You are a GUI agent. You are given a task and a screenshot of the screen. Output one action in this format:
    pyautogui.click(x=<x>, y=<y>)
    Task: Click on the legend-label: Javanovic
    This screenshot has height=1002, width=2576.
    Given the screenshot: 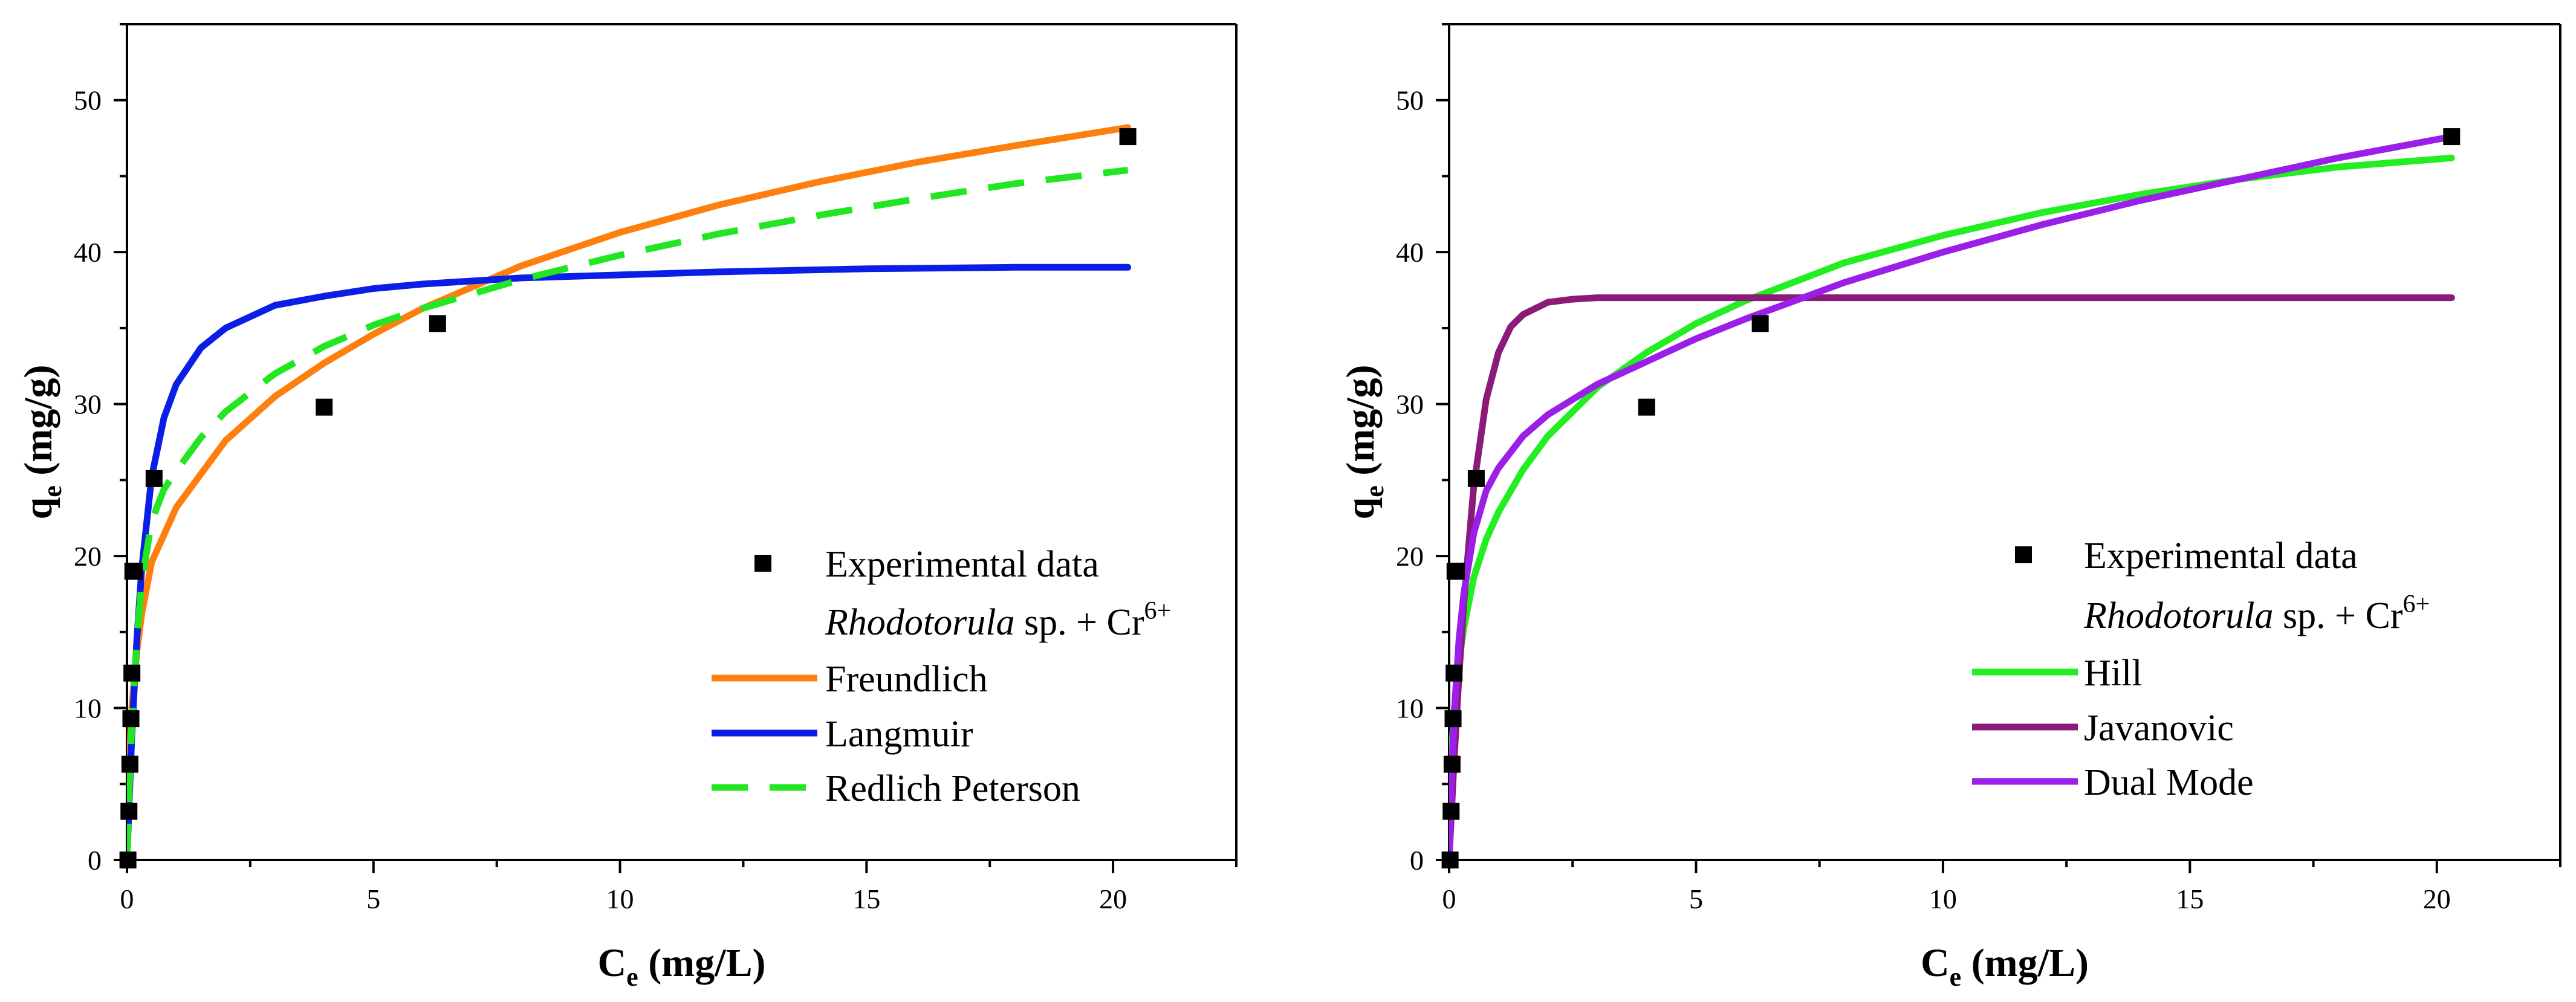 What is the action you would take?
    pyautogui.click(x=2159, y=728)
    